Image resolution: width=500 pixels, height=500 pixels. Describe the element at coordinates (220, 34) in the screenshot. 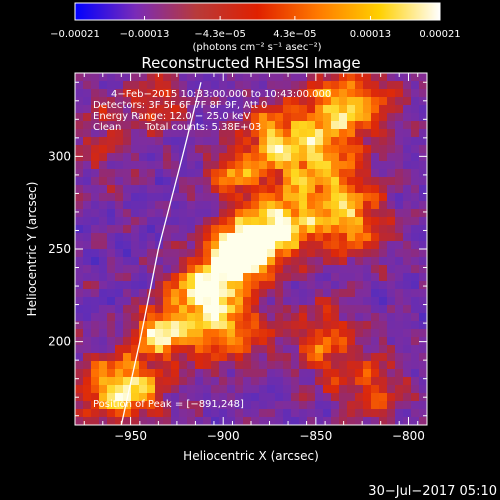

I see `colorbar-tick-label: −4.3e−05` at that location.